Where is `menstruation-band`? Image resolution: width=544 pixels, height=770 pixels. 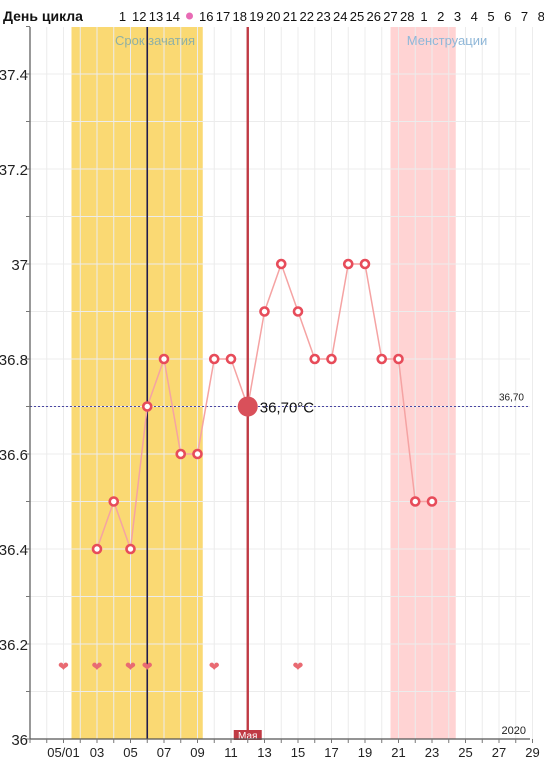
menstruation-band is located at coordinates (423, 383).